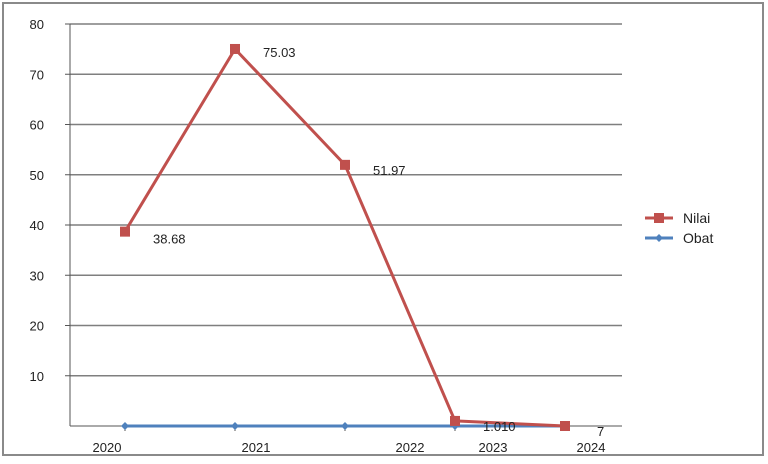 The height and width of the screenshot is (464, 768). What do you see at coordinates (125, 426) in the screenshot?
I see `point-obat-2020` at bounding box center [125, 426].